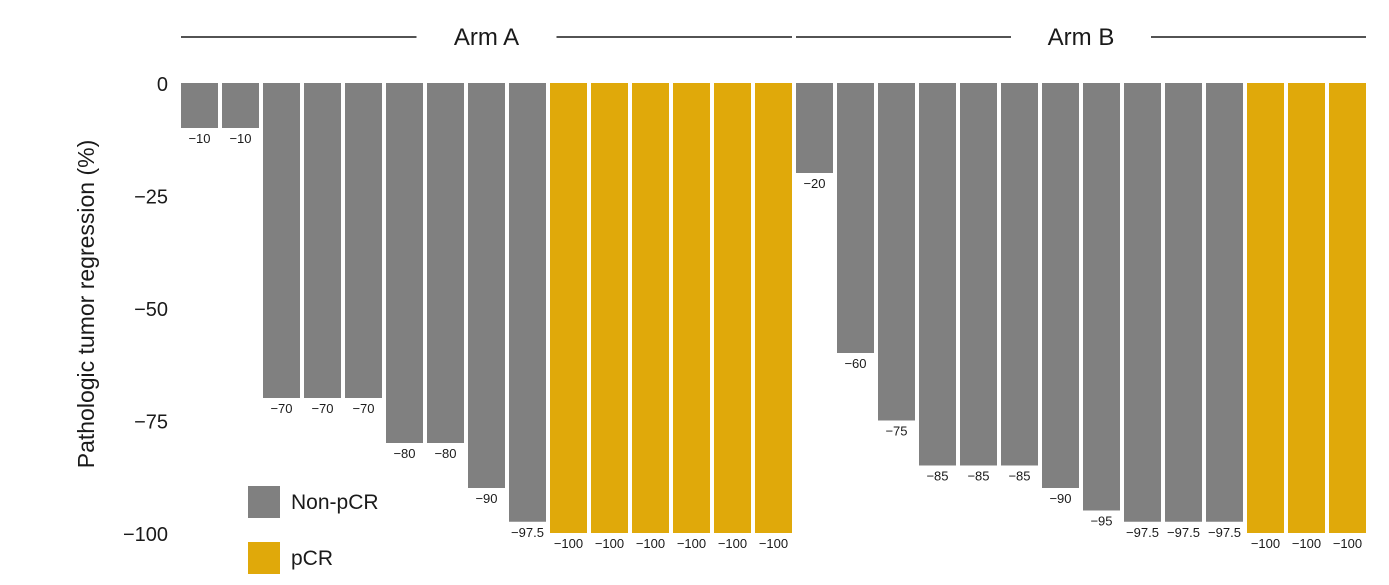  I want to click on legend-swatch-pcr, so click(264, 558).